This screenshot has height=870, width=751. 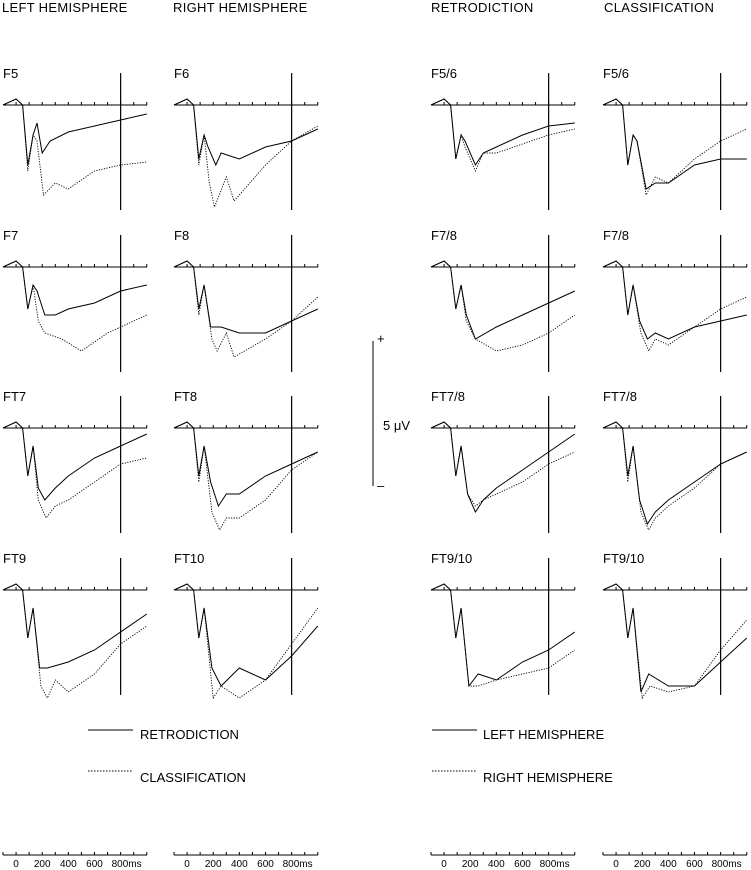 I want to click on panel-f6: F6, so click(x=246, y=138).